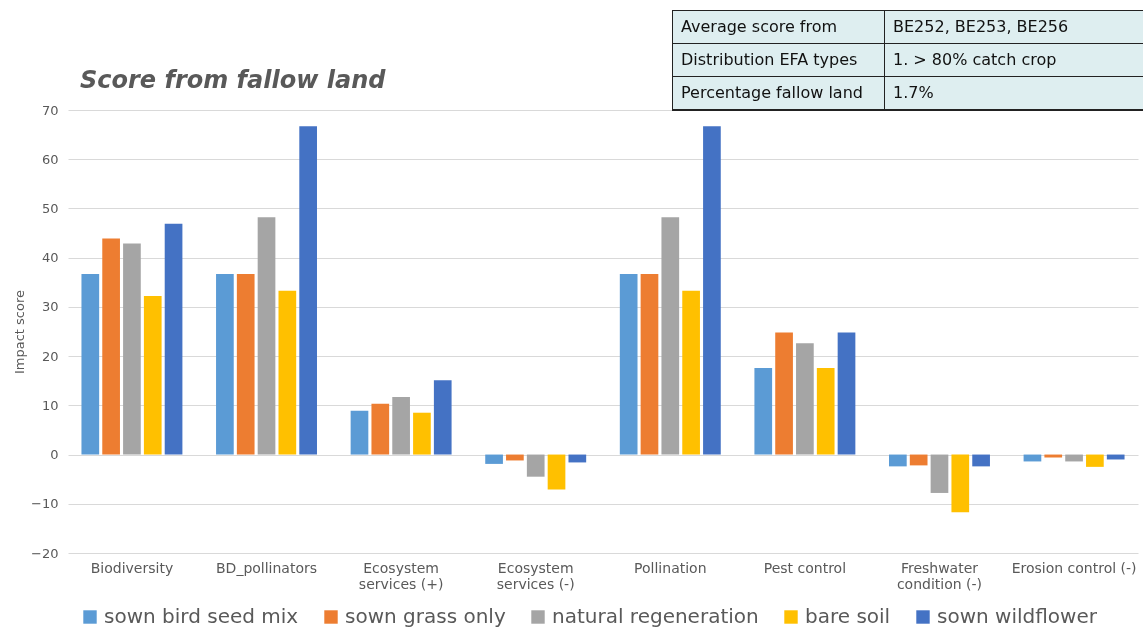  I want to click on x-tick-label: Ecosystem services (-), so click(535, 575).